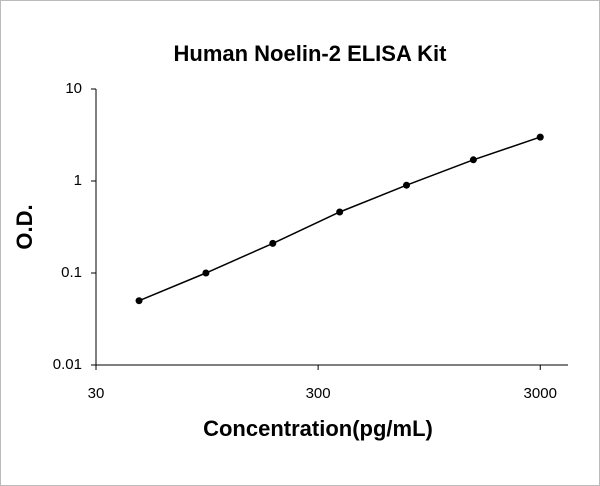  Describe the element at coordinates (318, 393) in the screenshot. I see `x-tick-label: 300` at that location.